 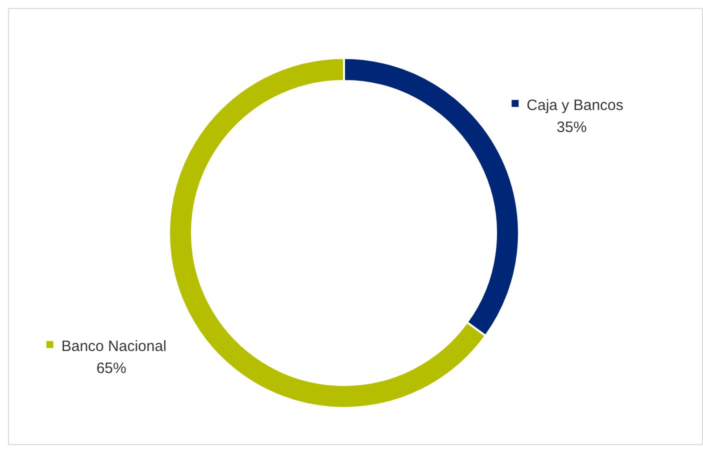 I want to click on legend-label: Caja y Bancos, so click(x=575, y=105).